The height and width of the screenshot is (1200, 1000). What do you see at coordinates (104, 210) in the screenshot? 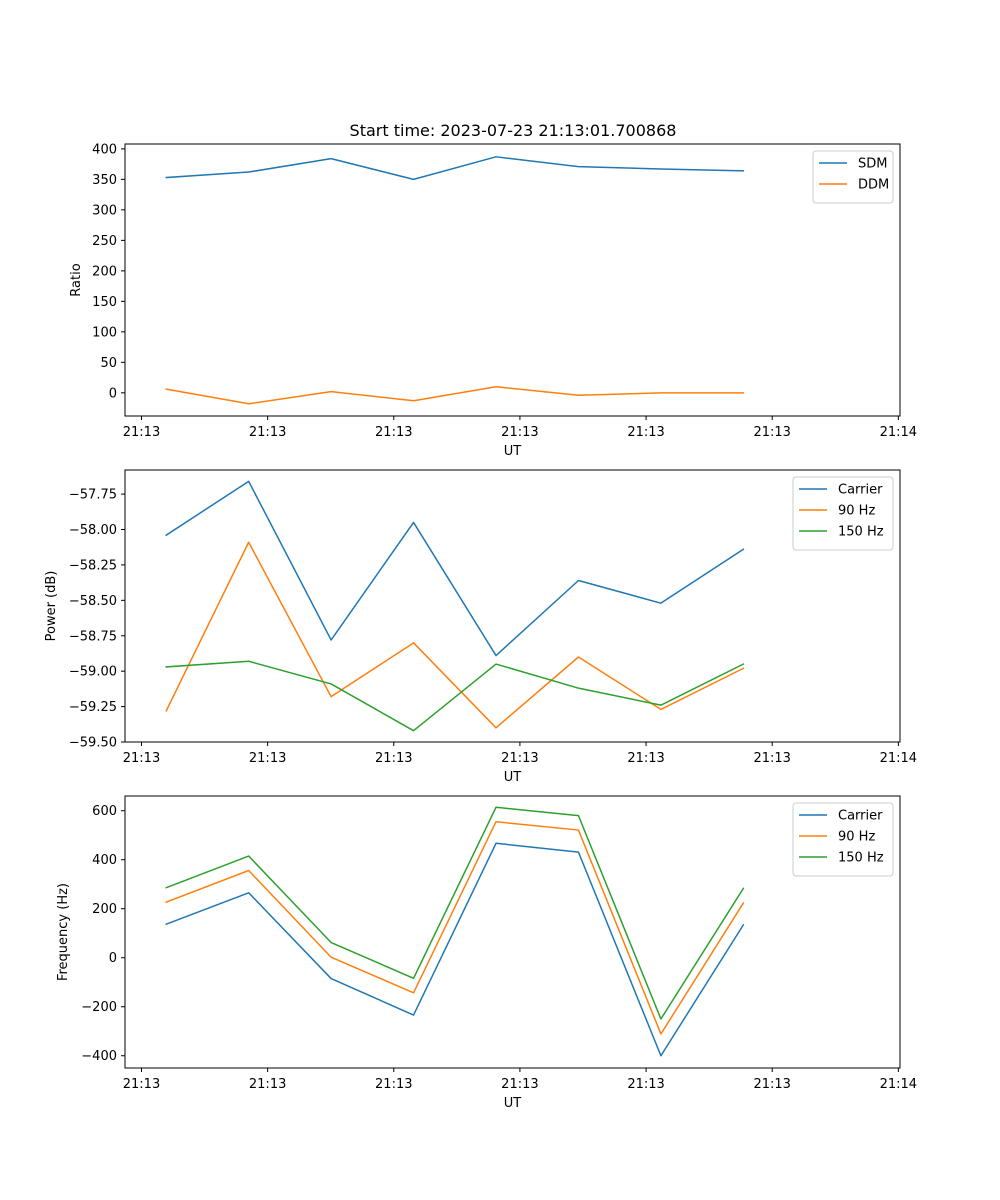
I see `y-tick-label: 300` at bounding box center [104, 210].